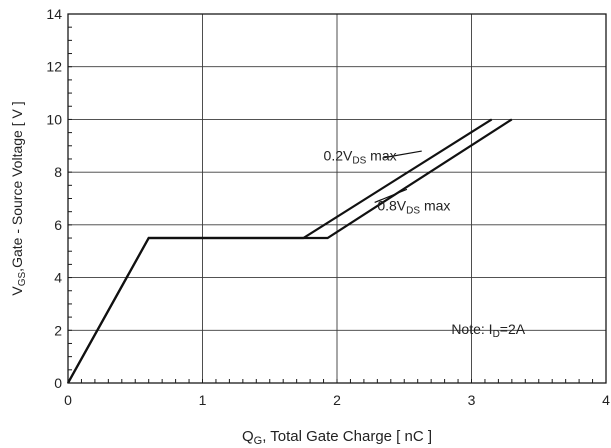  What do you see at coordinates (425, 243) in the screenshot?
I see `annotation-group: 0.2VDS max 0.8VDS max Note: ID=2A` at bounding box center [425, 243].